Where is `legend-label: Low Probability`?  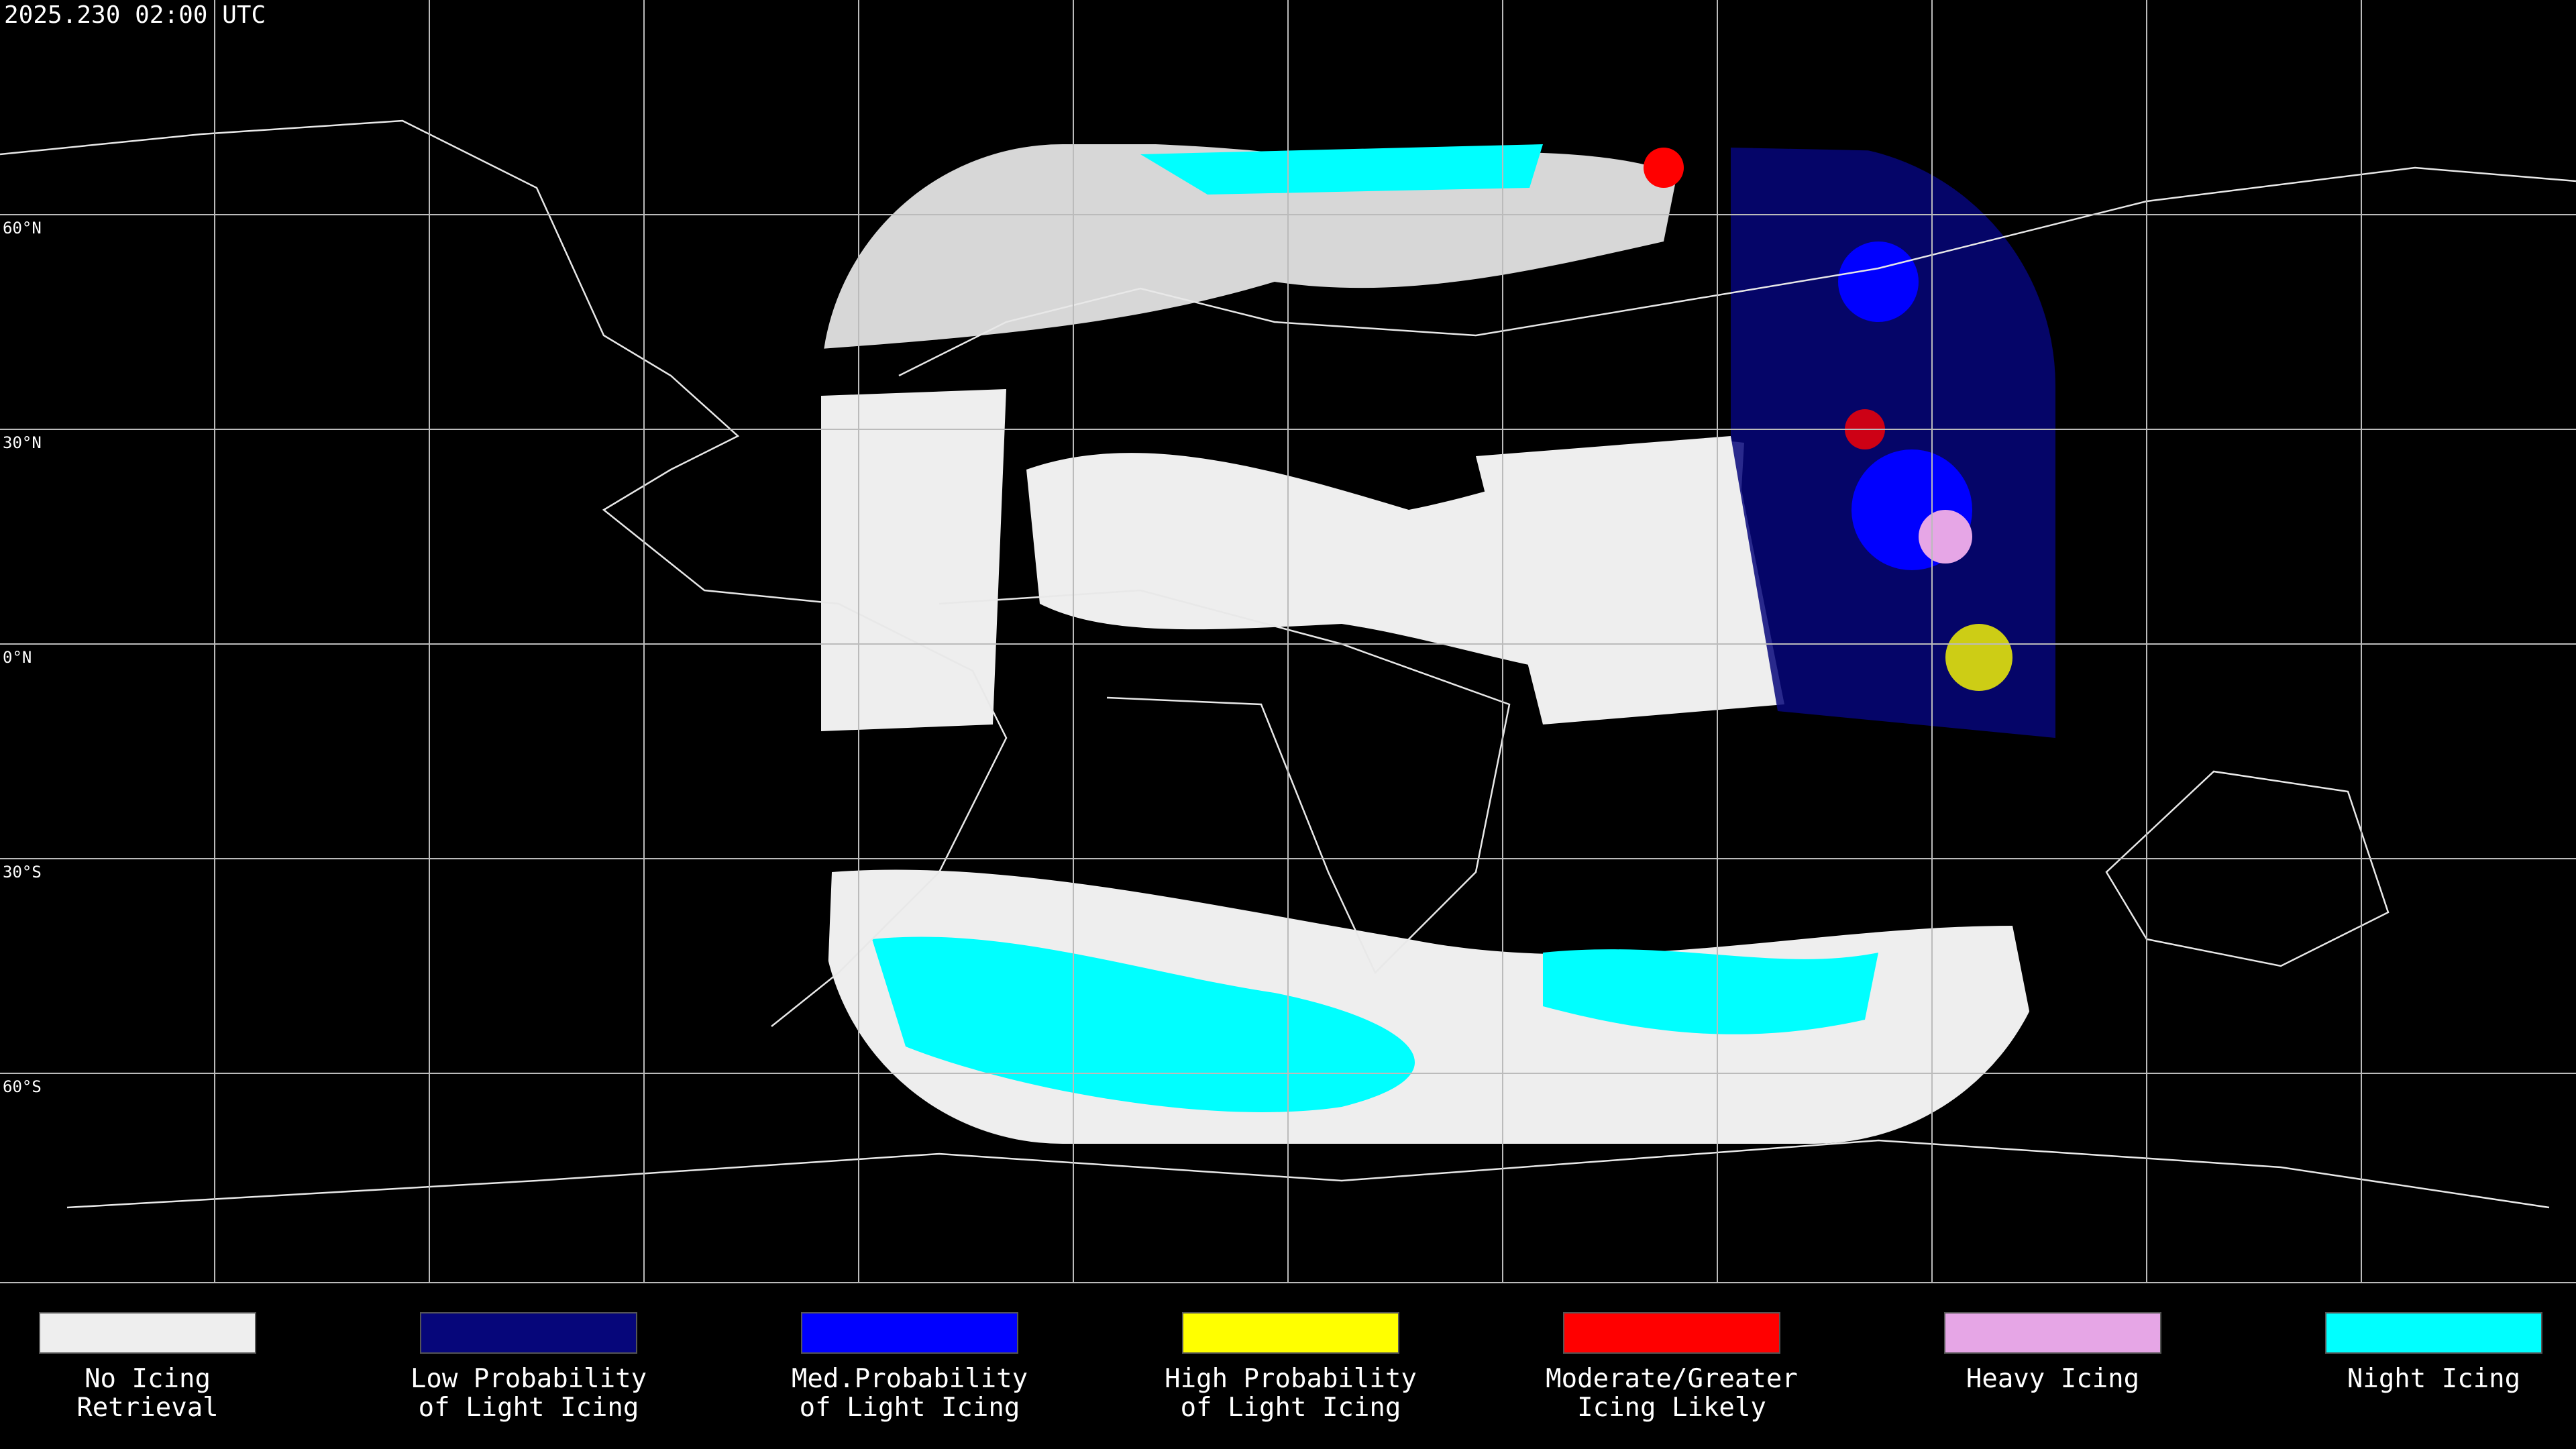
legend-label: Low Probability is located at coordinates (529, 1379).